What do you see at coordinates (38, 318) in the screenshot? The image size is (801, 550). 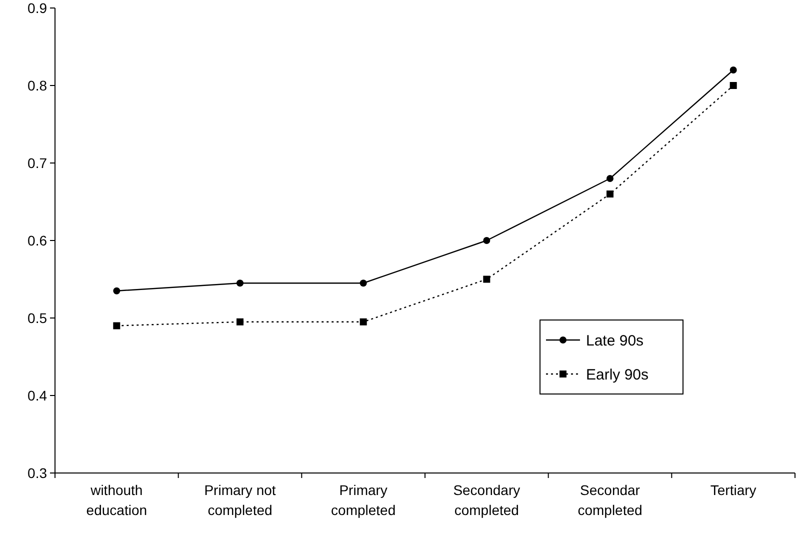 I see `y-tick-label: 0.5` at bounding box center [38, 318].